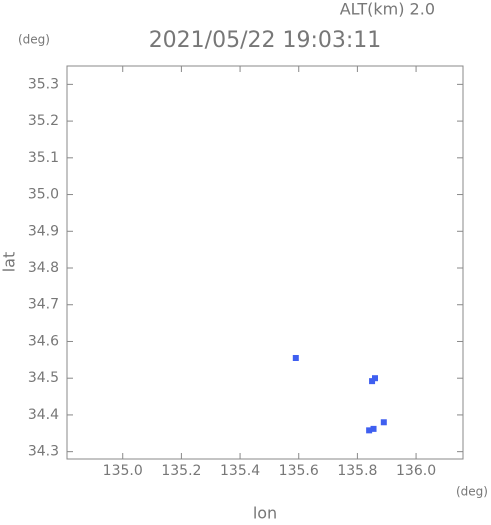  I want to click on y-tick-label: 34.8, so click(43, 268).